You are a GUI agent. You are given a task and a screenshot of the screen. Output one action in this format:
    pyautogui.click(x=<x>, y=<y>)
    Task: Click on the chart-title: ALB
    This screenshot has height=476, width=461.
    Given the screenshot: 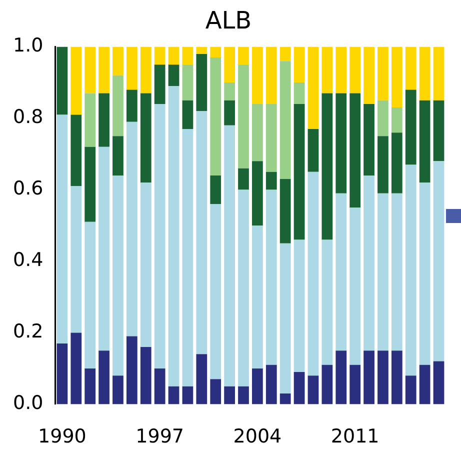 What is the action you would take?
    pyautogui.click(x=228, y=20)
    